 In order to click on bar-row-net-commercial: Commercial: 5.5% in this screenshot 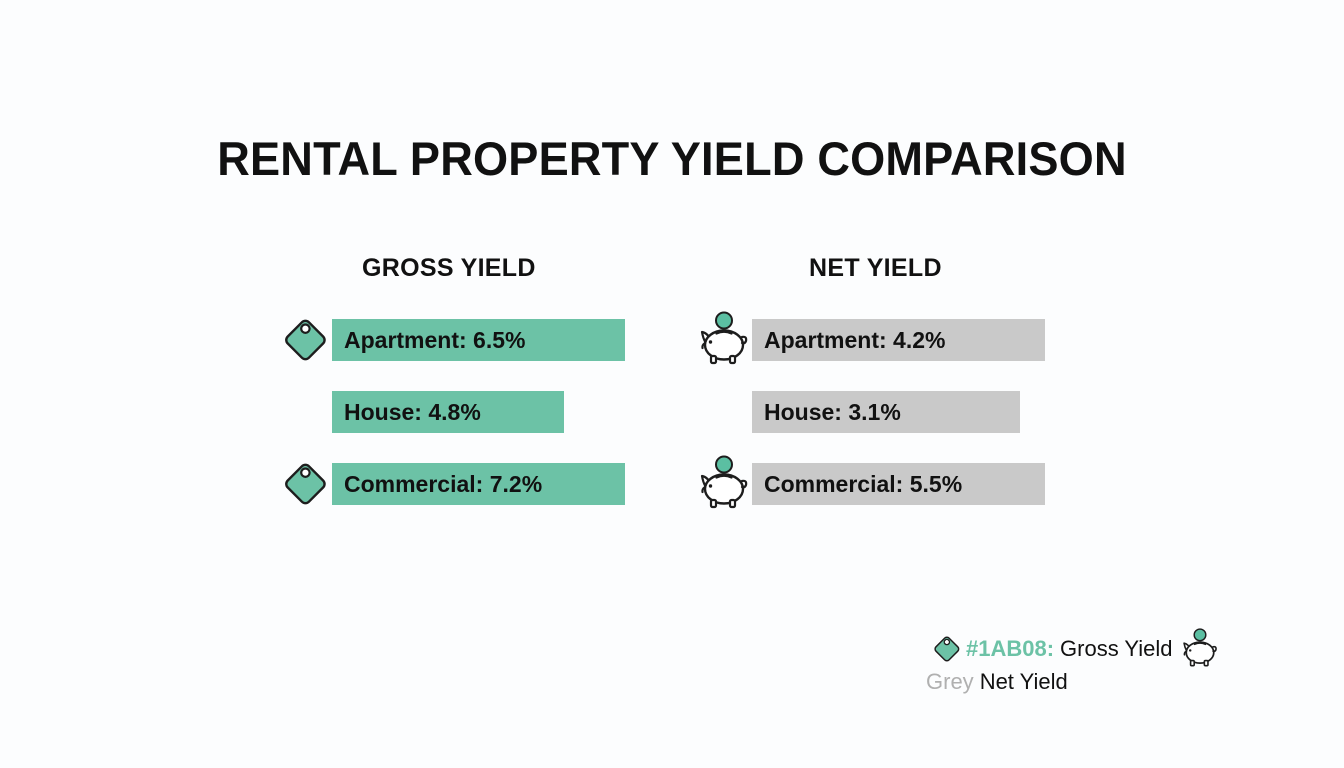, I will do `click(870, 482)`.